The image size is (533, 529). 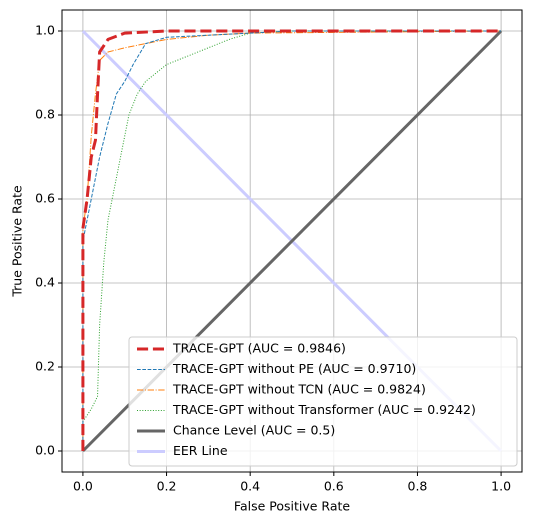 What do you see at coordinates (294, 368) in the screenshot?
I see `legend-label: TRACE-GPT without PE (AUC = 0.9710)` at bounding box center [294, 368].